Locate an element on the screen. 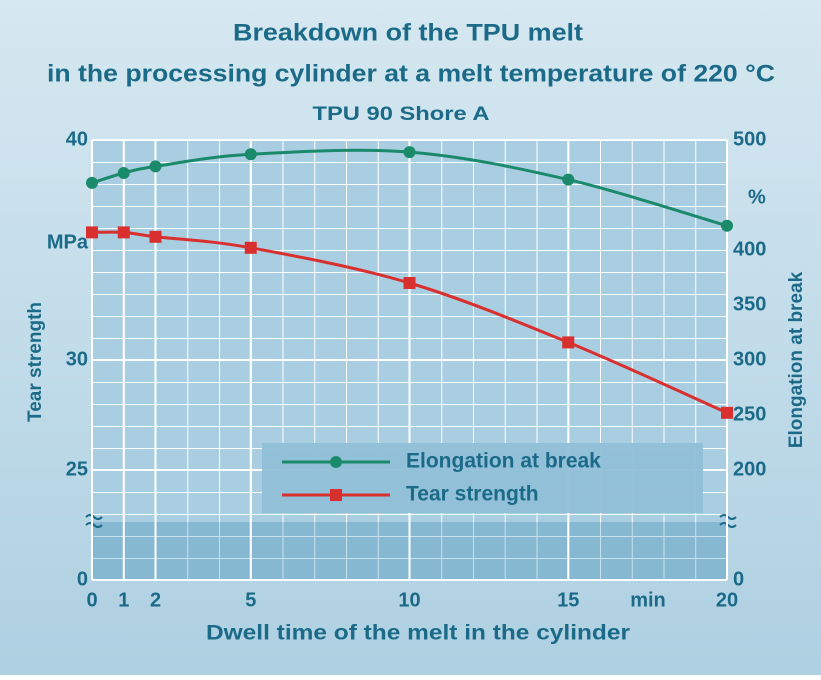 This screenshot has width=821, height=680. y2-axis-label: Elongation at break is located at coordinates (796, 359).